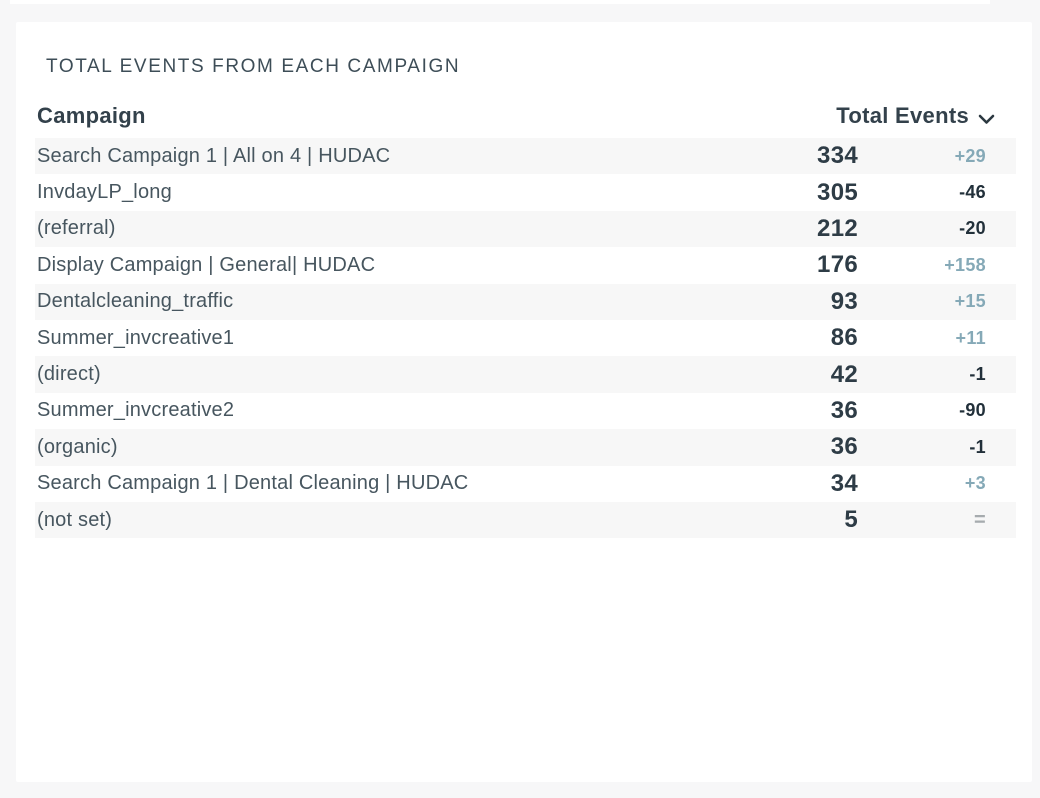 Image resolution: width=1040 pixels, height=798 pixels. What do you see at coordinates (525, 192) in the screenshot?
I see `table-row: InvdayLP_long 305 -46` at bounding box center [525, 192].